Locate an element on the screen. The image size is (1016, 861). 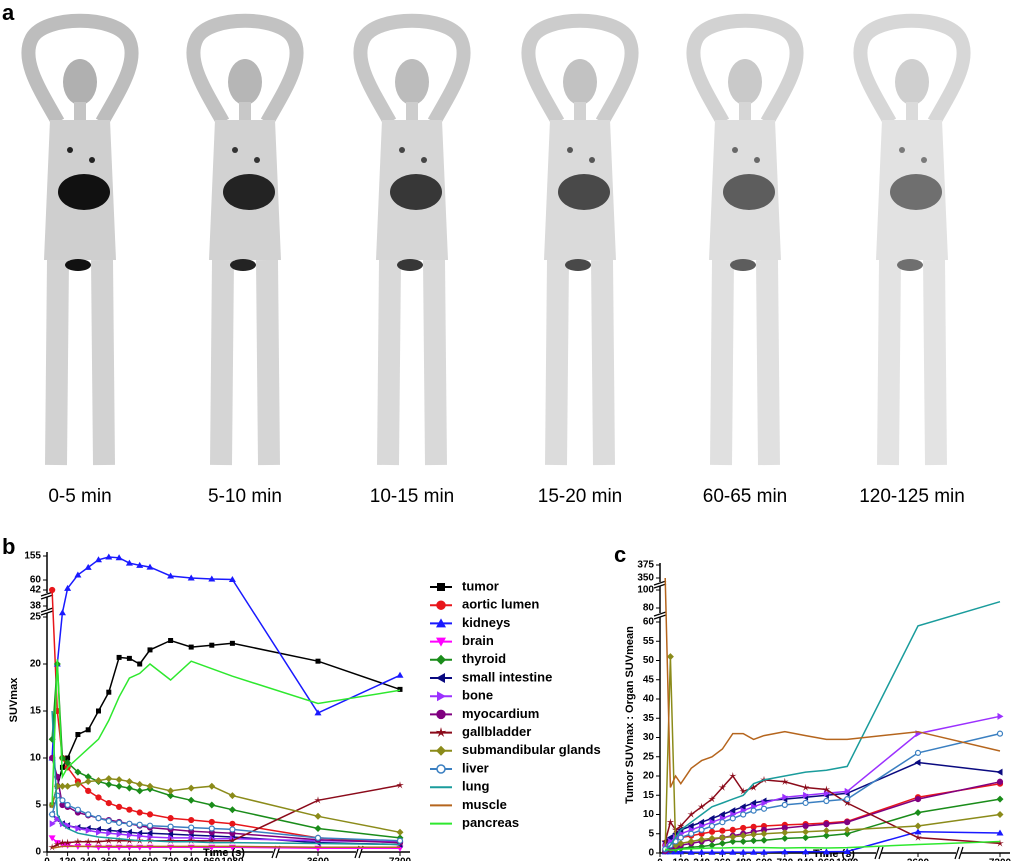
legend-label: tumor is located at coordinates (480, 585).